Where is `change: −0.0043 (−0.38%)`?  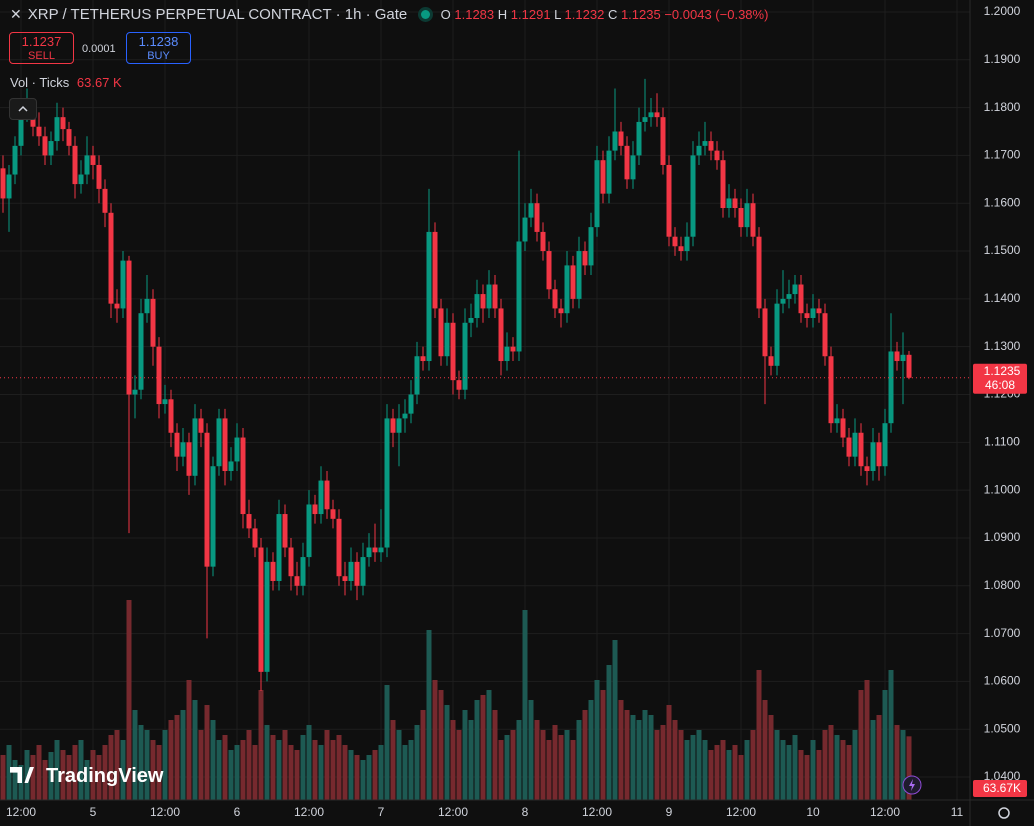
change: −0.0043 (−0.38%) is located at coordinates (716, 14).